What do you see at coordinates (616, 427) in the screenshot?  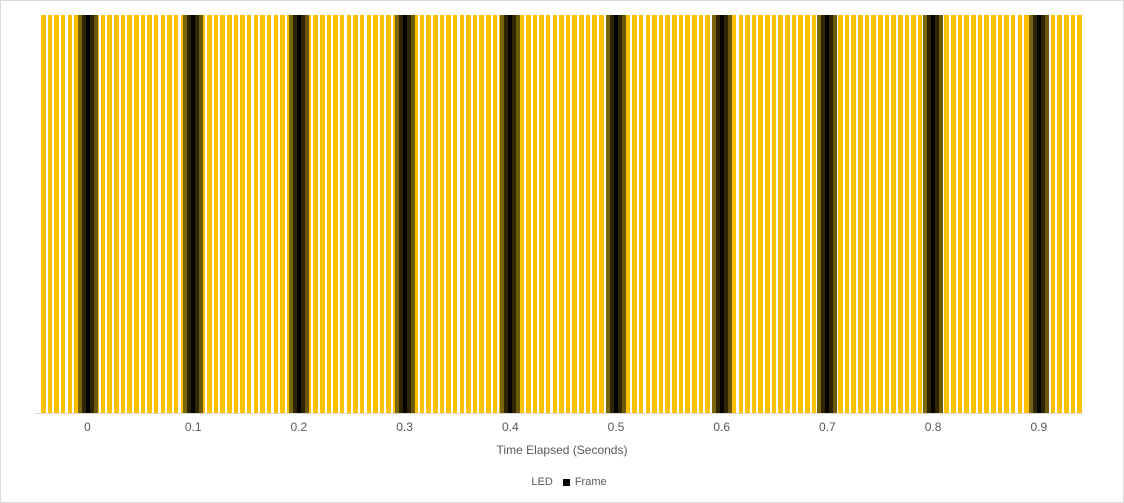 I see `x-tick-label: 0.5` at bounding box center [616, 427].